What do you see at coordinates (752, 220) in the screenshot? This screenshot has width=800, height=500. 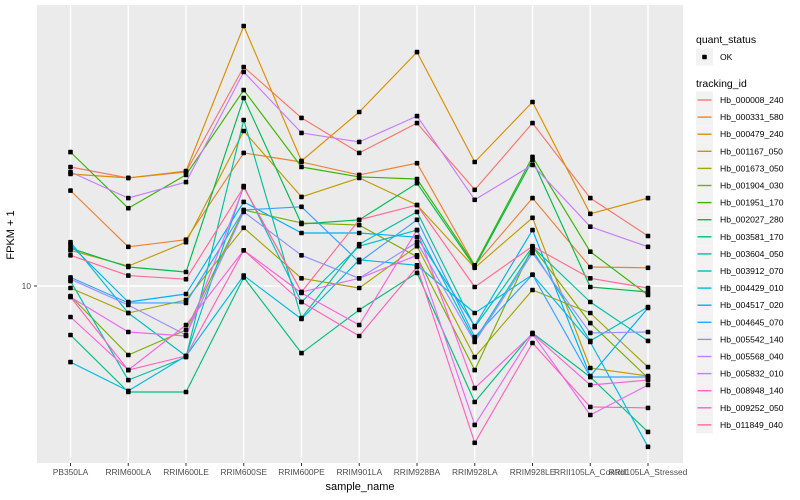 I see `legend-item-label: Hb_002027_280` at bounding box center [752, 220].